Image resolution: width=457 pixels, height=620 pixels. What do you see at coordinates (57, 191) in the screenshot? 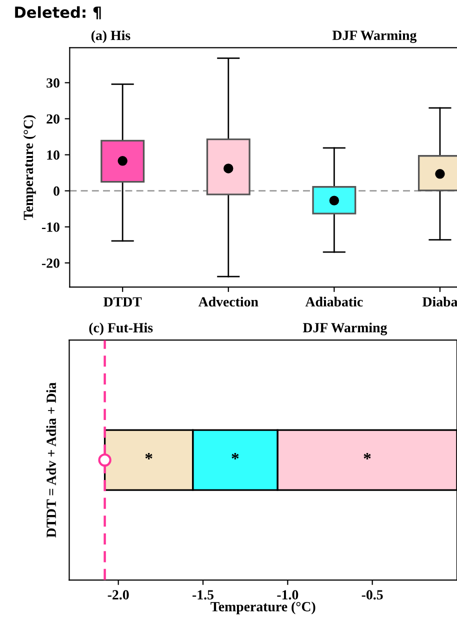
I see `y-tick-label: 0` at bounding box center [57, 191].